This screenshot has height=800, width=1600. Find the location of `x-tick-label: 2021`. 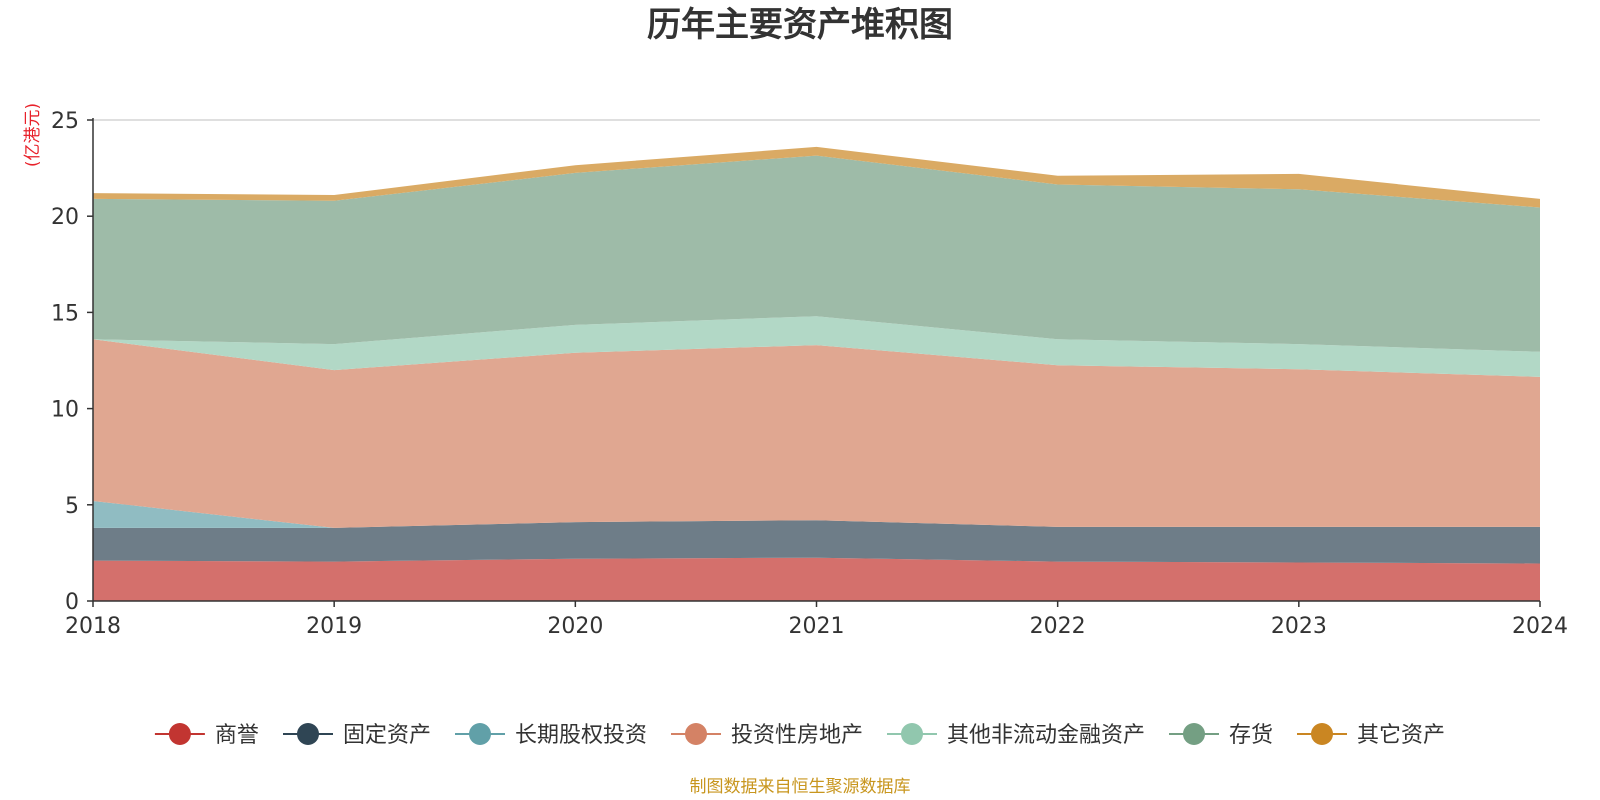

x-tick-label: 2021 is located at coordinates (817, 626).